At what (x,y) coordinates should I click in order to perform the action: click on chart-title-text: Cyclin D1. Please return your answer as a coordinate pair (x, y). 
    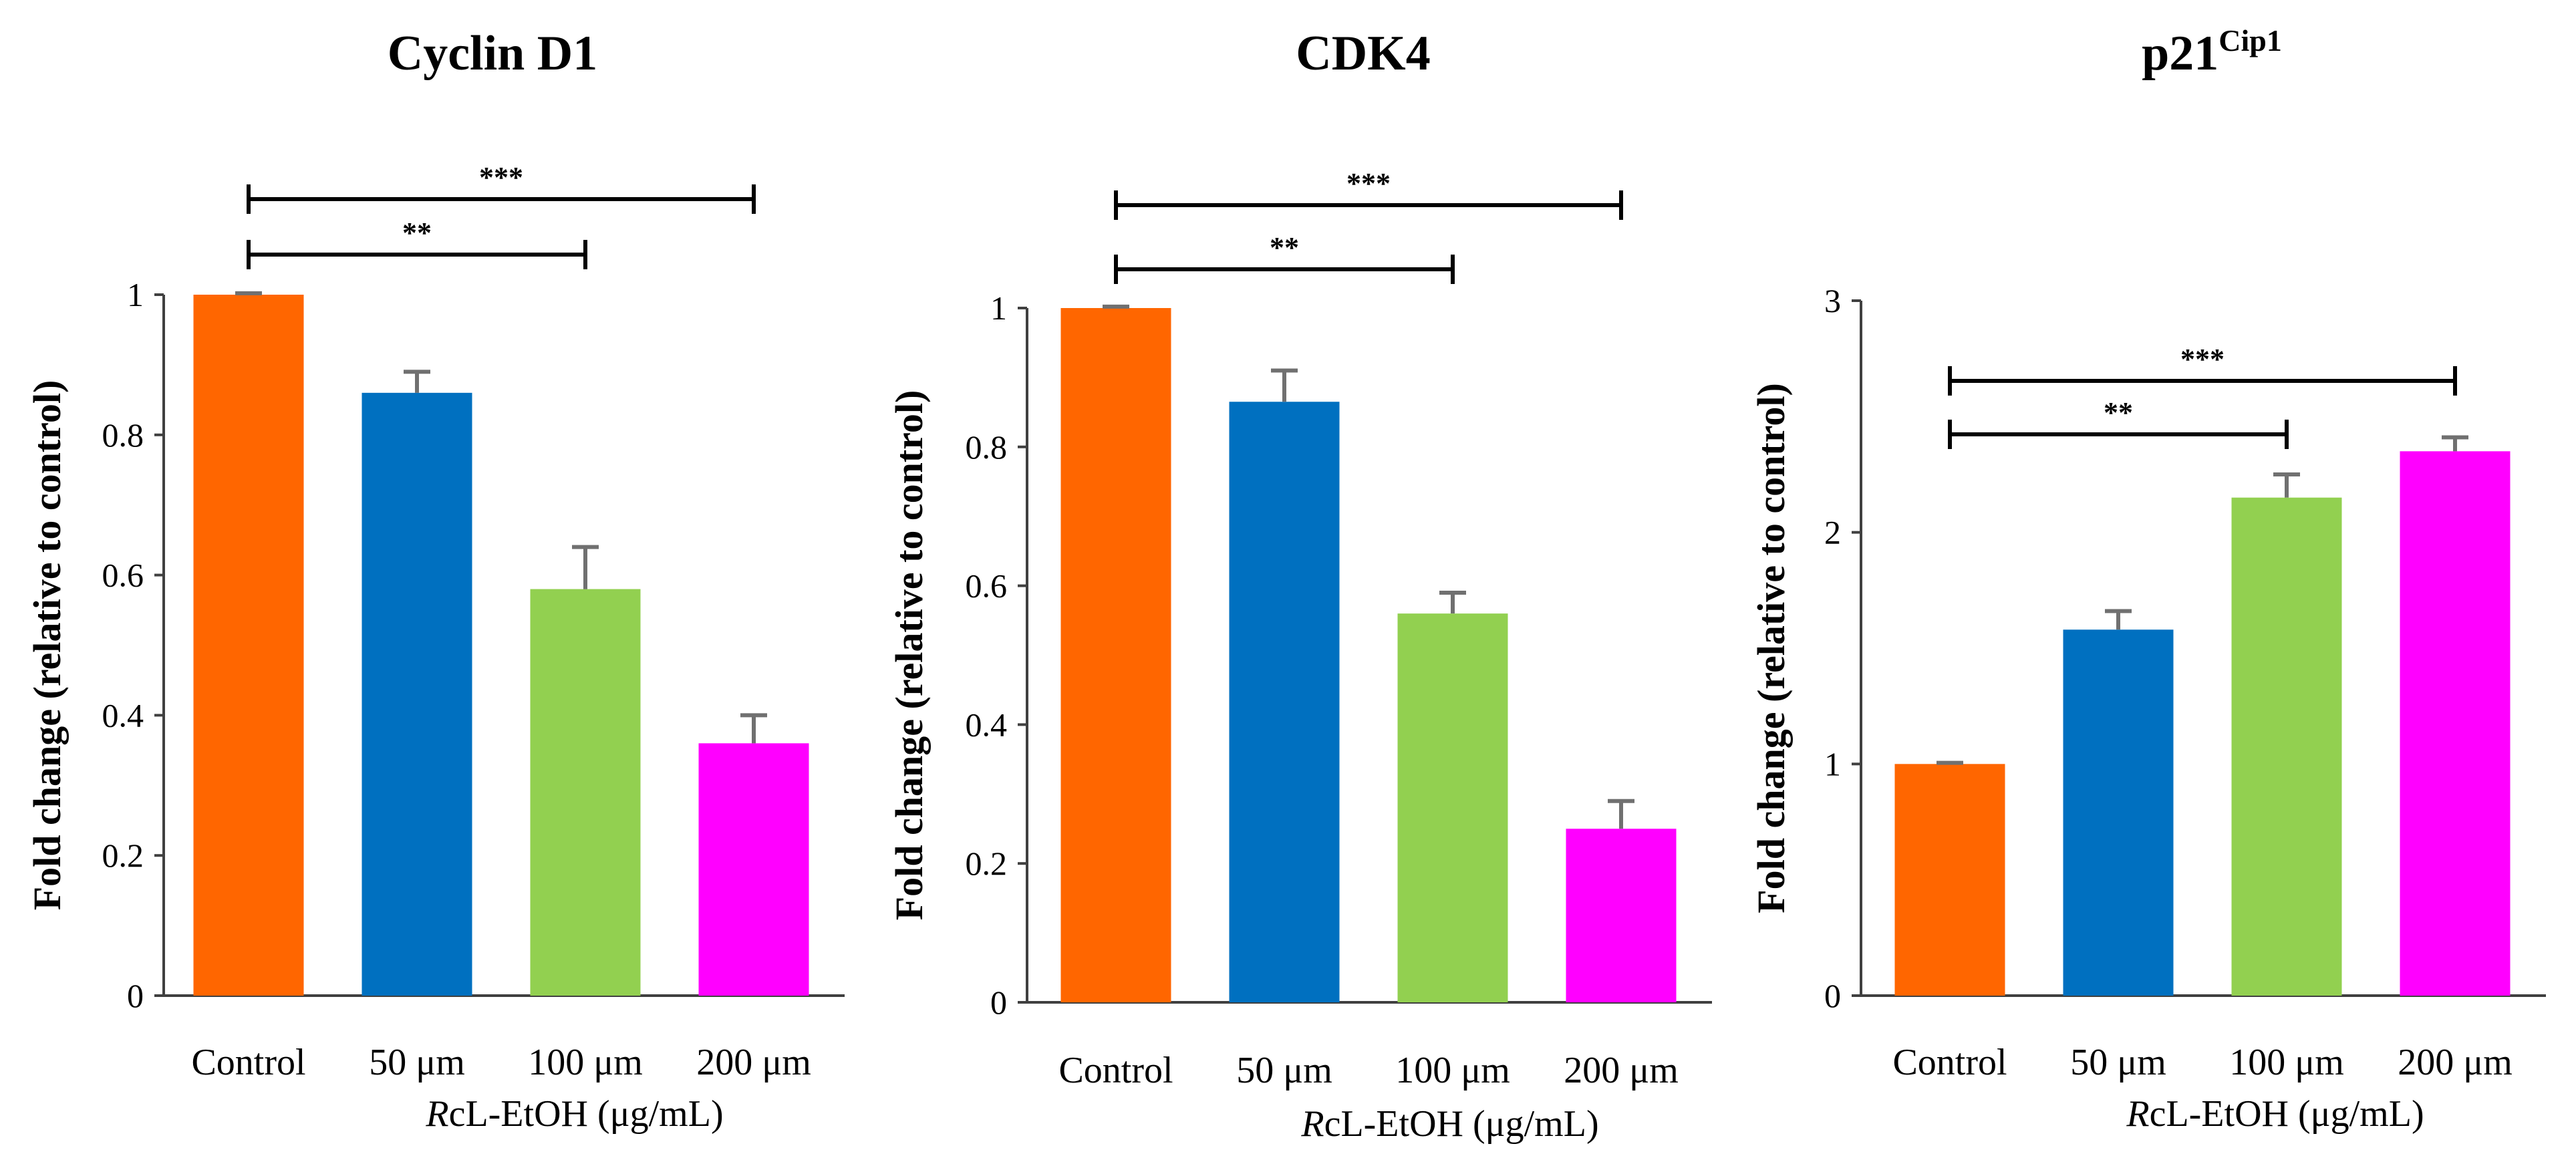
    Looking at the image, I should click on (493, 54).